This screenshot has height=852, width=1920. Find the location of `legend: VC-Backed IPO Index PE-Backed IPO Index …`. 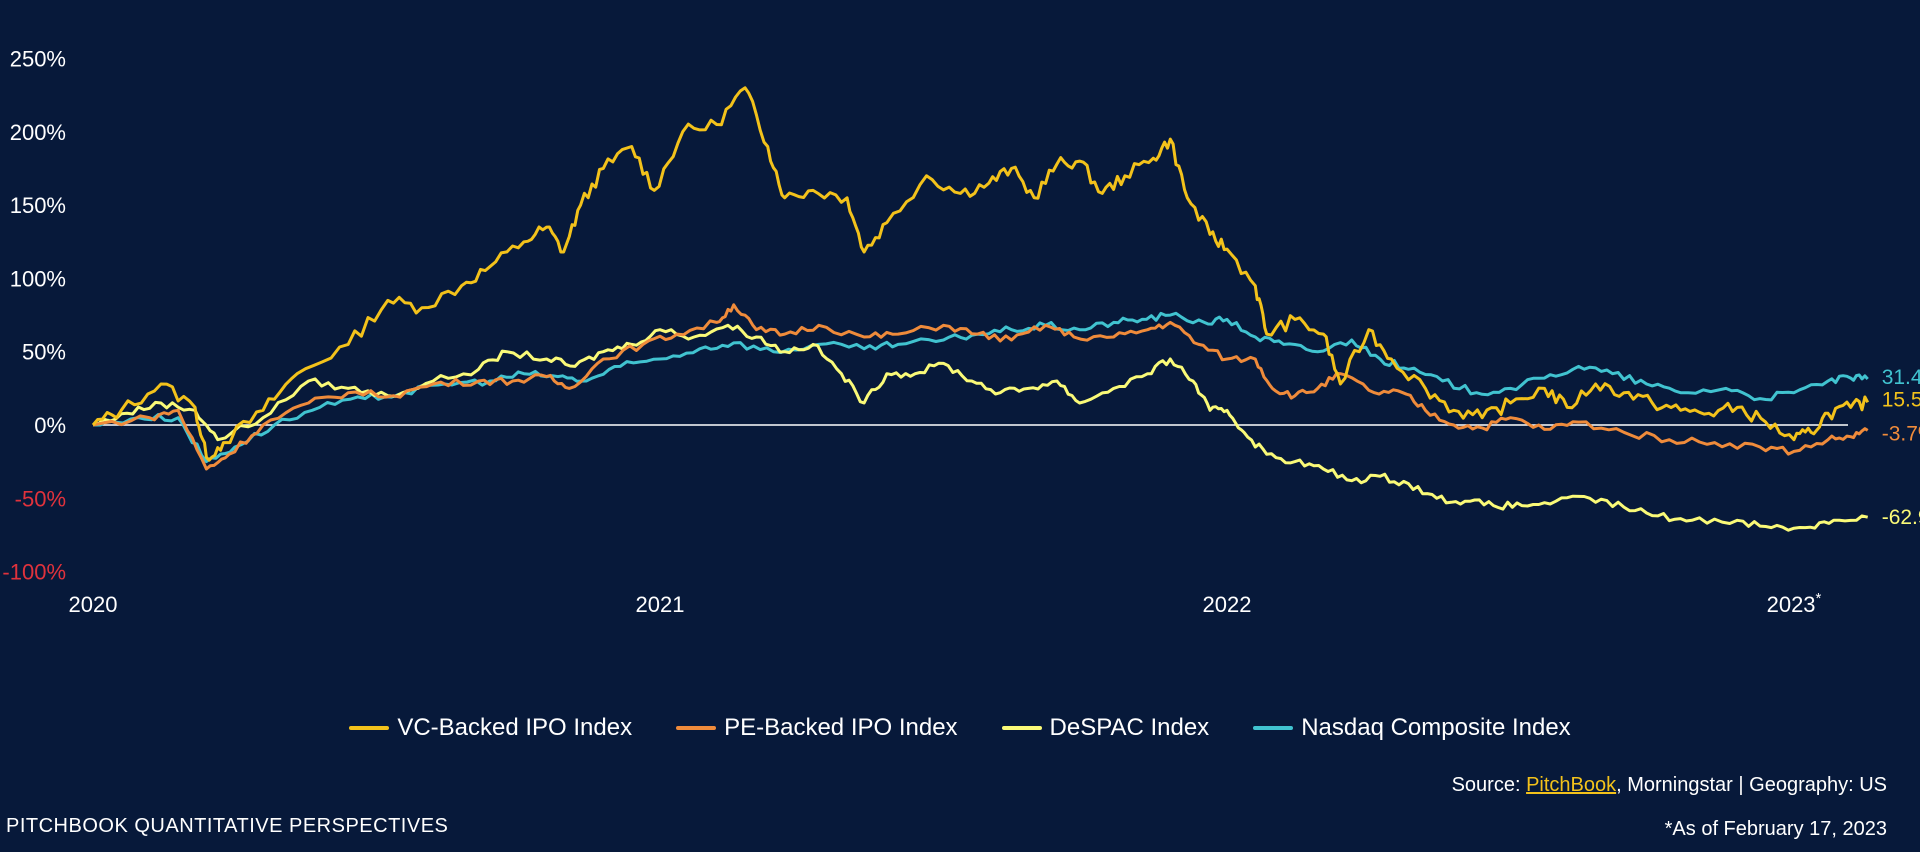

legend: VC-Backed IPO Index PE-Backed IPO Index … is located at coordinates (960, 728).